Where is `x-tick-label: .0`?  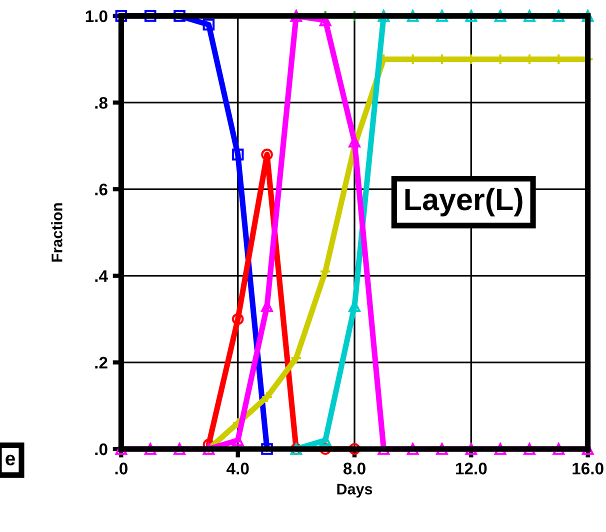 x-tick-label: .0 is located at coordinates (121, 468).